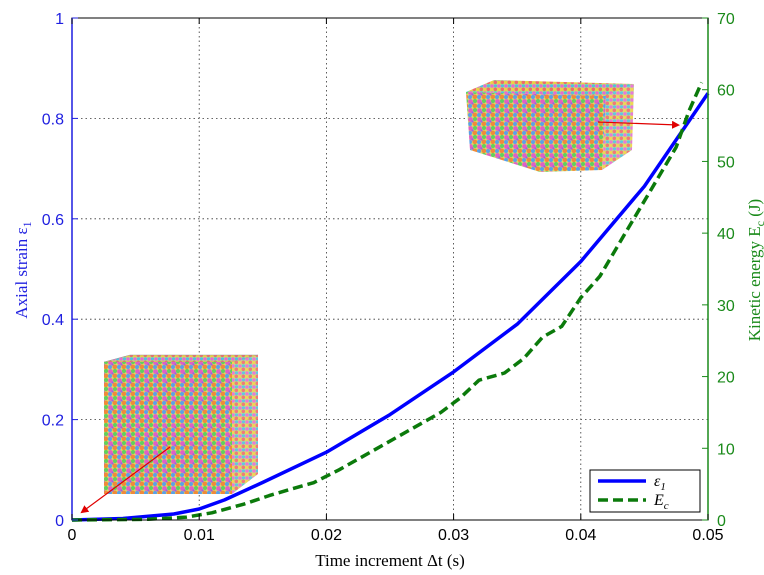 This screenshot has height=575, width=764. I want to click on y2-tick-label: 30, so click(726, 306).